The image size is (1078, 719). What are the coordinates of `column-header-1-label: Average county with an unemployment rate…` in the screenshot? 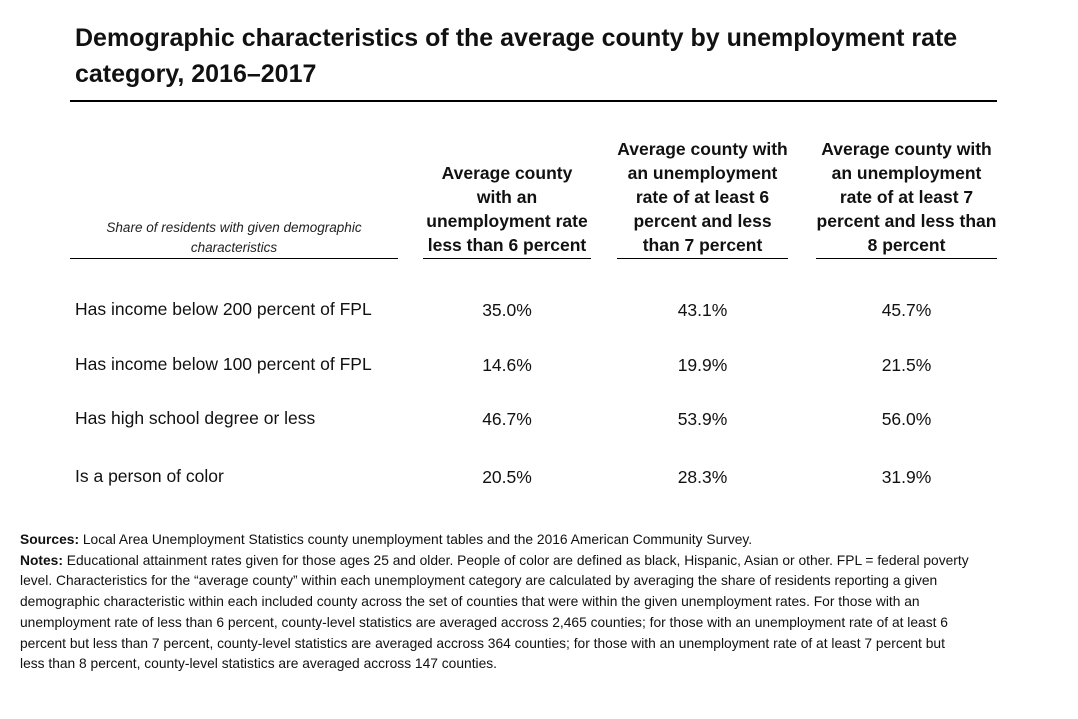 It's located at (507, 209).